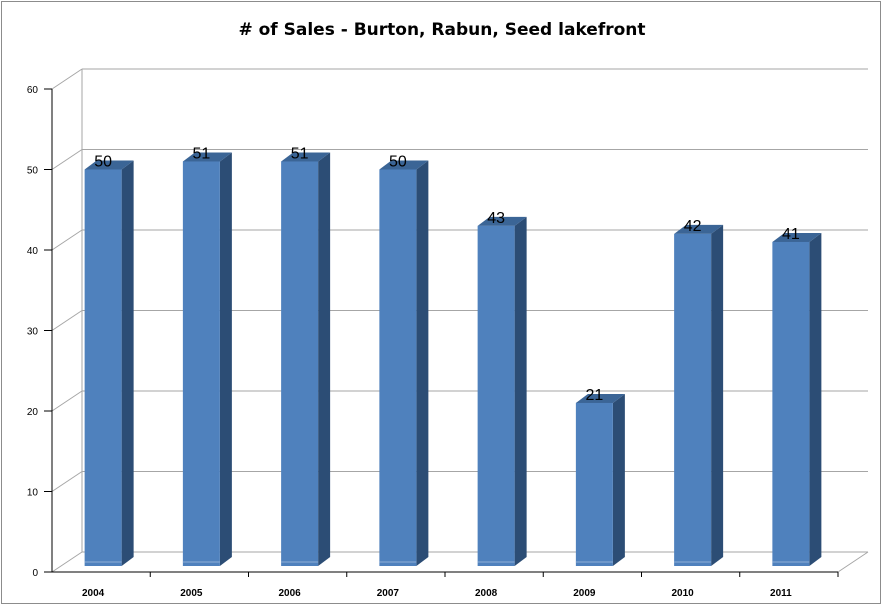 Image resolution: width=884 pixels, height=607 pixels. Describe the element at coordinates (683, 593) in the screenshot. I see `x-tick-label: 2010` at that location.